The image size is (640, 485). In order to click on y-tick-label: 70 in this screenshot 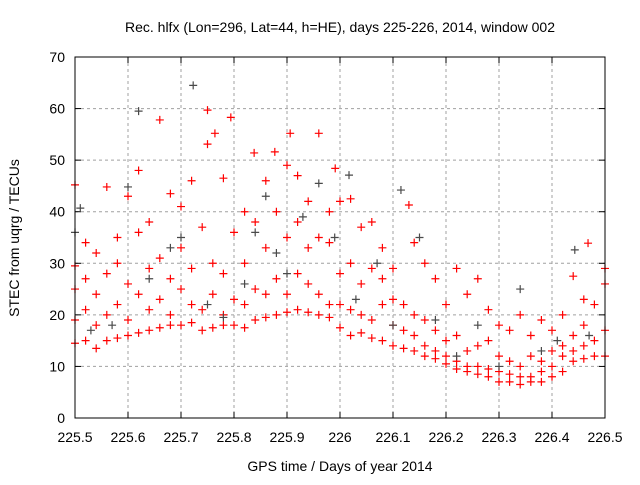, I will do `click(57, 57)`.